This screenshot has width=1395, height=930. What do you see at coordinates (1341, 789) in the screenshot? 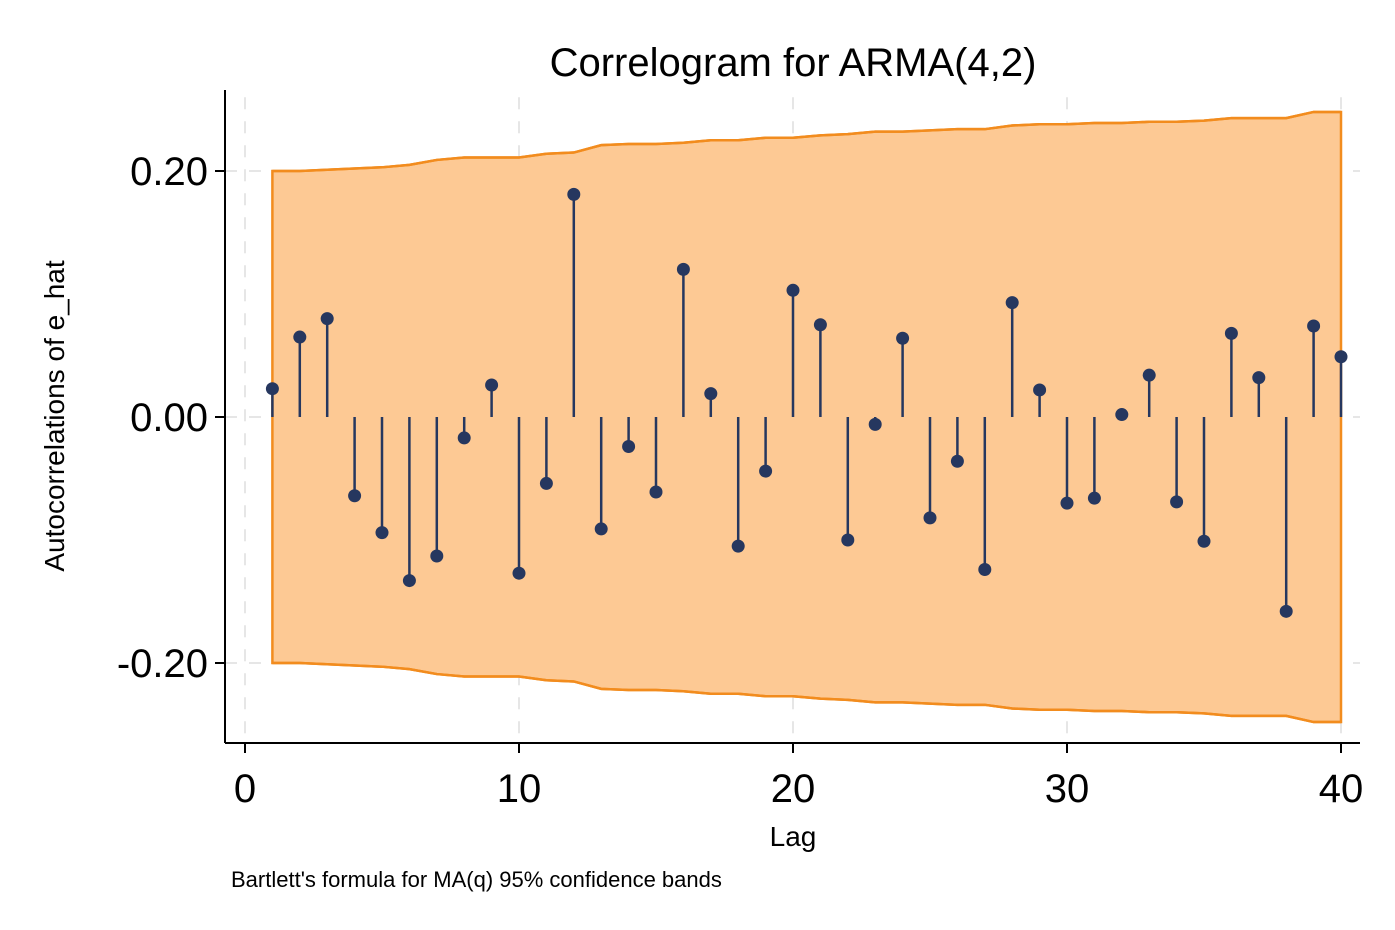
I see `x-tick-label: 40` at bounding box center [1341, 789].